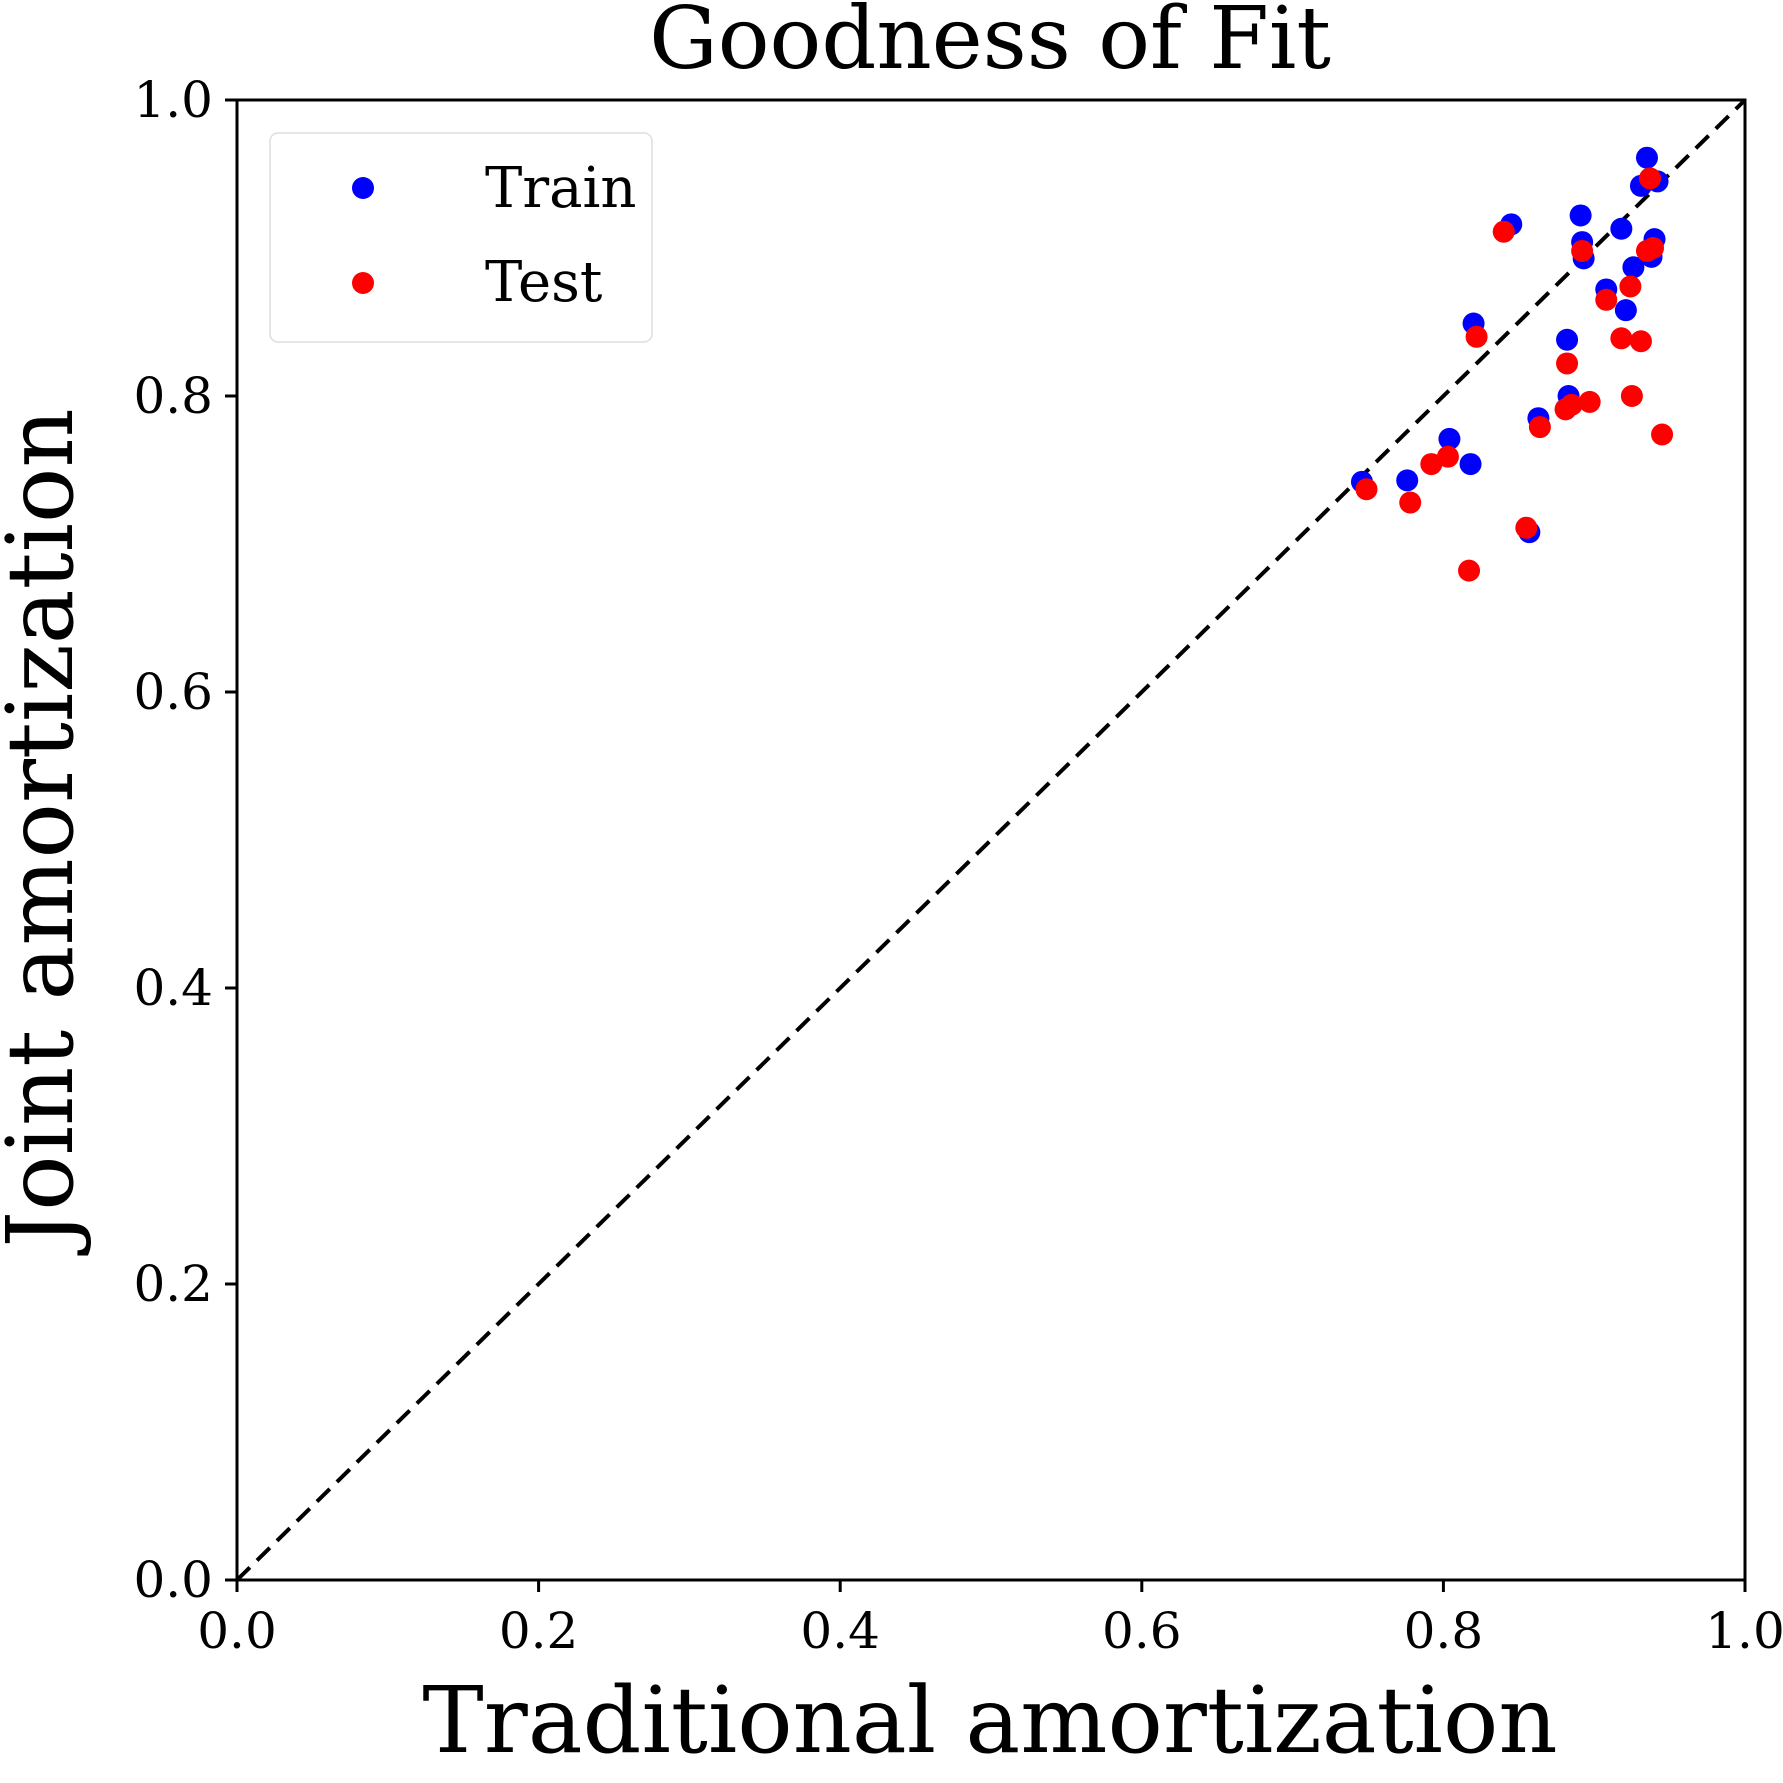 The image size is (1783, 1783). I want to click on legend-label-train: Train, so click(560, 188).